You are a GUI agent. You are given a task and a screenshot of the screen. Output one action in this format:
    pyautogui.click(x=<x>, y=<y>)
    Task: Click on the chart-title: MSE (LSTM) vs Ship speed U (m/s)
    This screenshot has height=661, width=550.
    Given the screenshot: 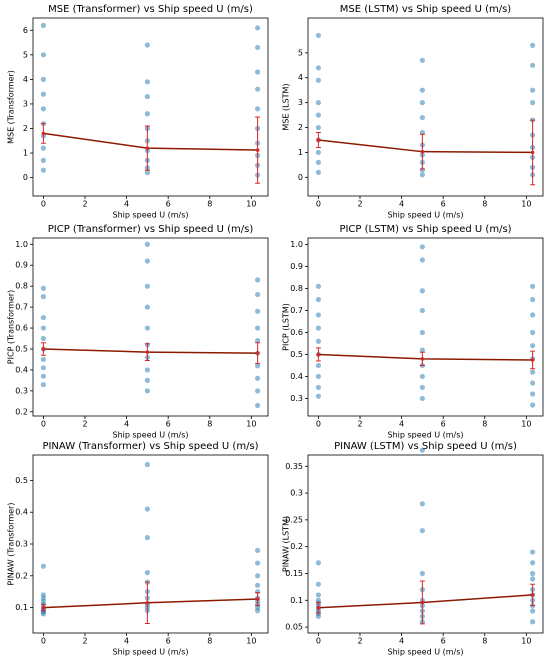 What is the action you would take?
    pyautogui.click(x=426, y=9)
    